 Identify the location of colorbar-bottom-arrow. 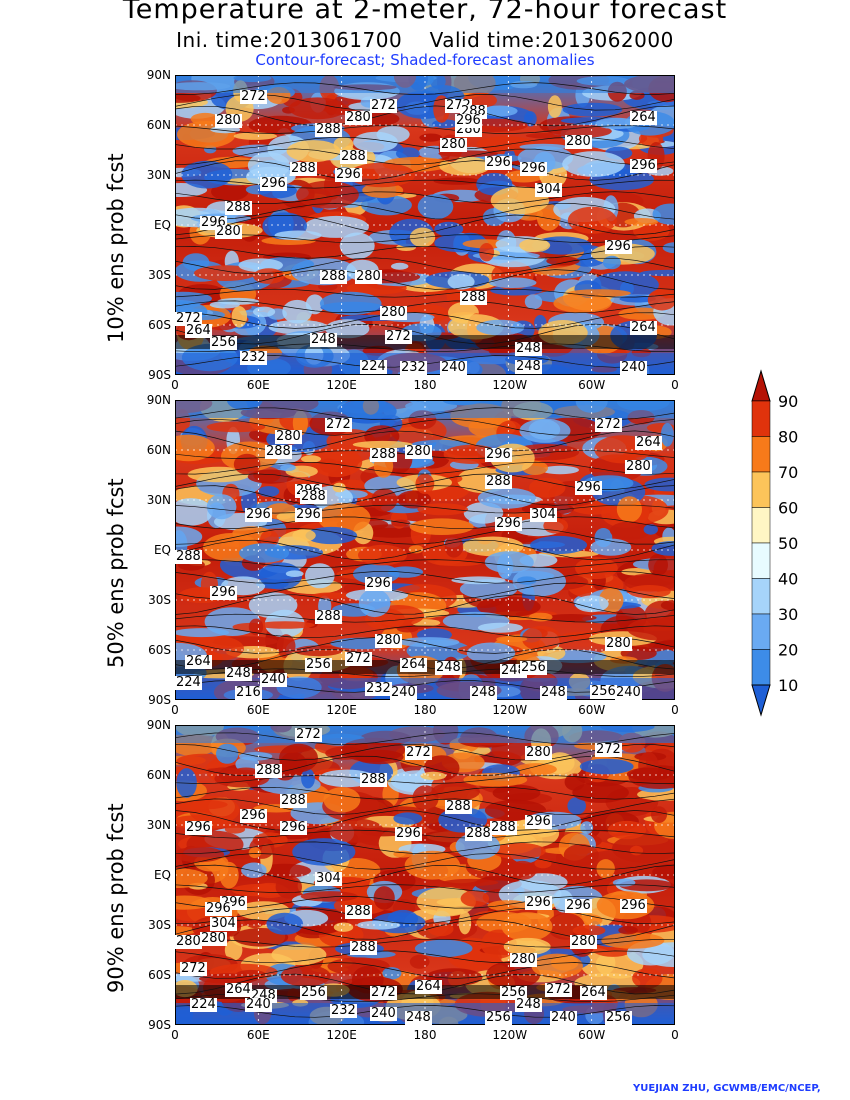
(761, 700).